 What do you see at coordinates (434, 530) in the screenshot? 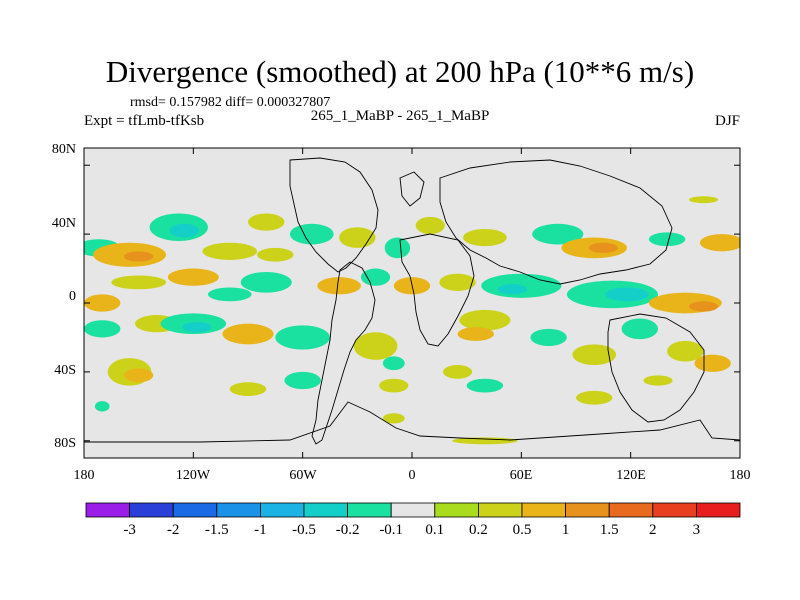
I see `colorbar-label: 0.1` at bounding box center [434, 530].